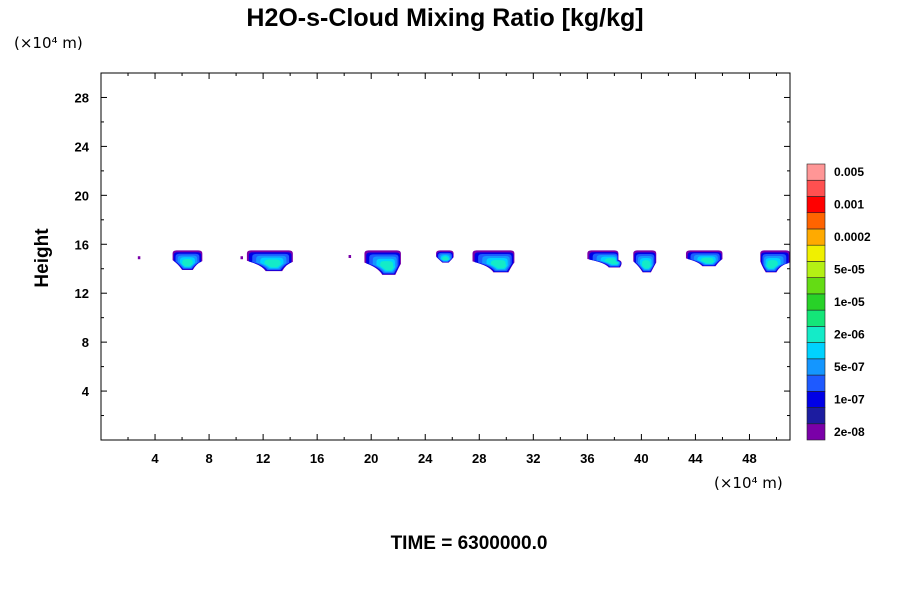 The image size is (900, 600). I want to click on y-axis-label: Height, so click(42, 258).